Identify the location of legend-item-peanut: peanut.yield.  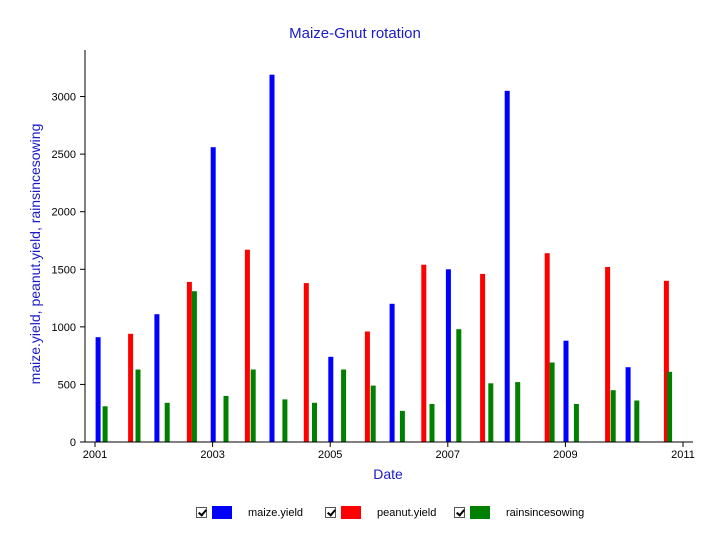
(380, 512).